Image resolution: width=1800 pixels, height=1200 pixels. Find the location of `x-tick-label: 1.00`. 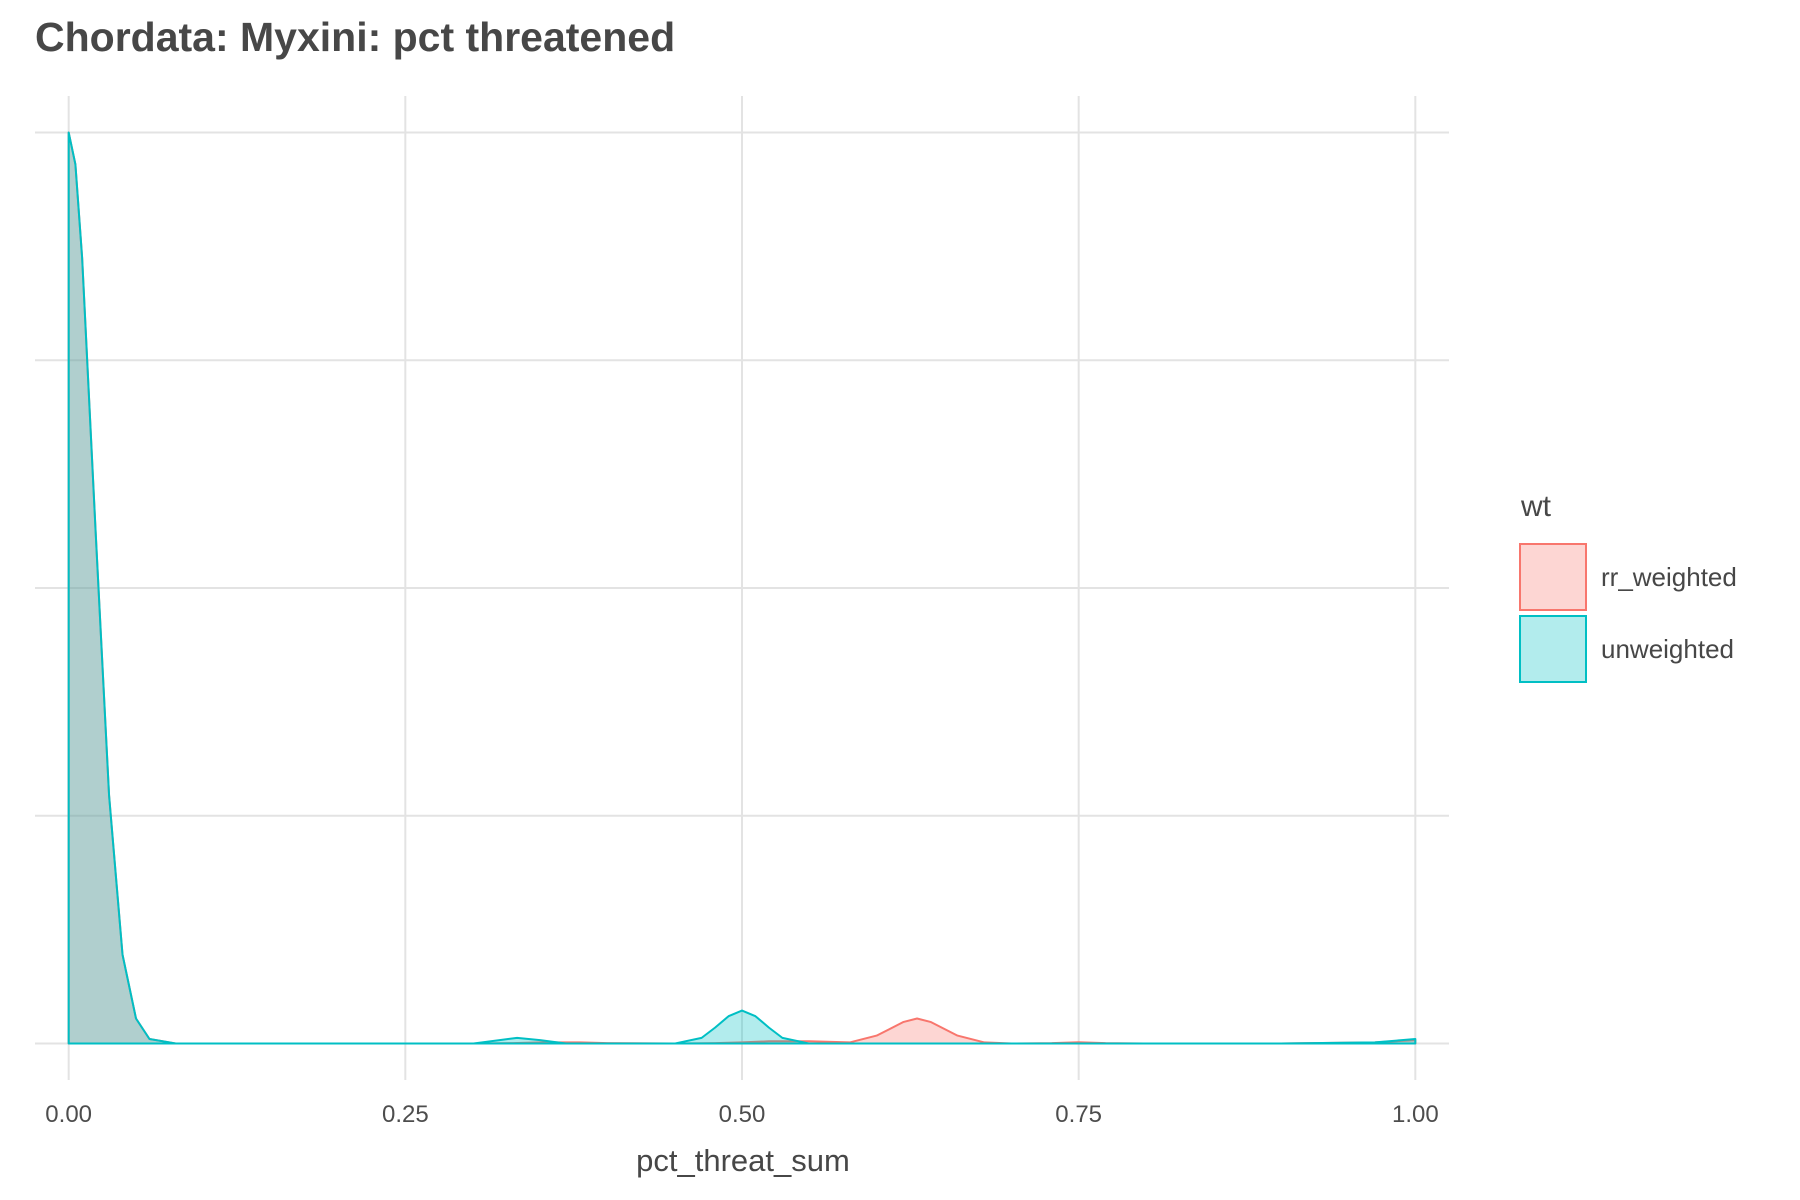

x-tick-label: 1.00 is located at coordinates (1415, 1114).